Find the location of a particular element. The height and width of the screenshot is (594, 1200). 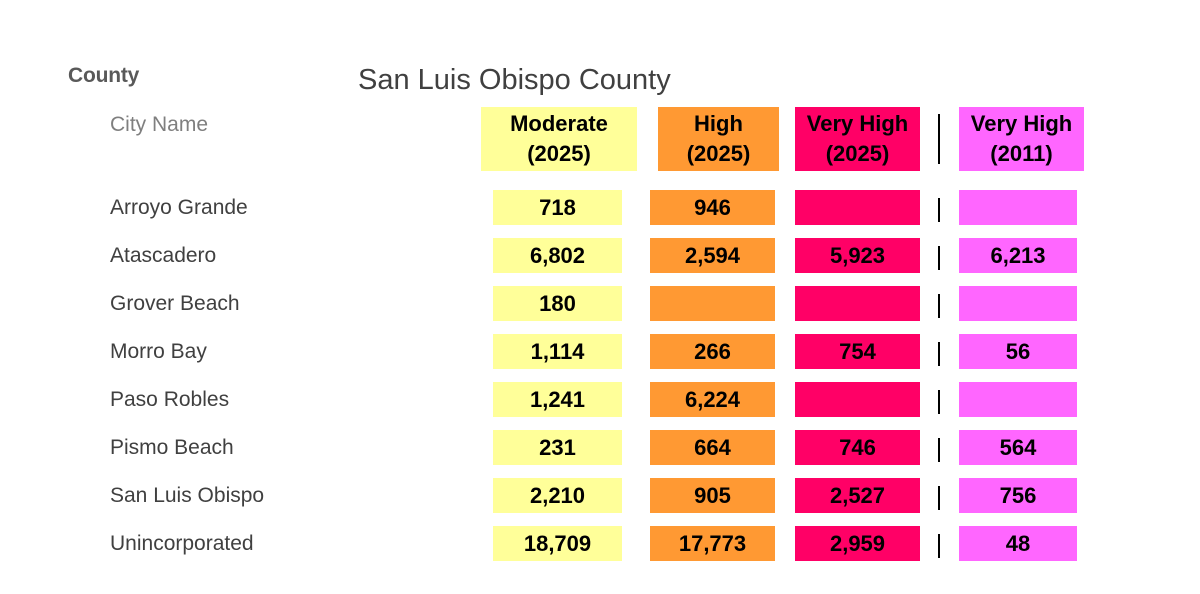

value-cell-high: 17,773 is located at coordinates (712, 543).